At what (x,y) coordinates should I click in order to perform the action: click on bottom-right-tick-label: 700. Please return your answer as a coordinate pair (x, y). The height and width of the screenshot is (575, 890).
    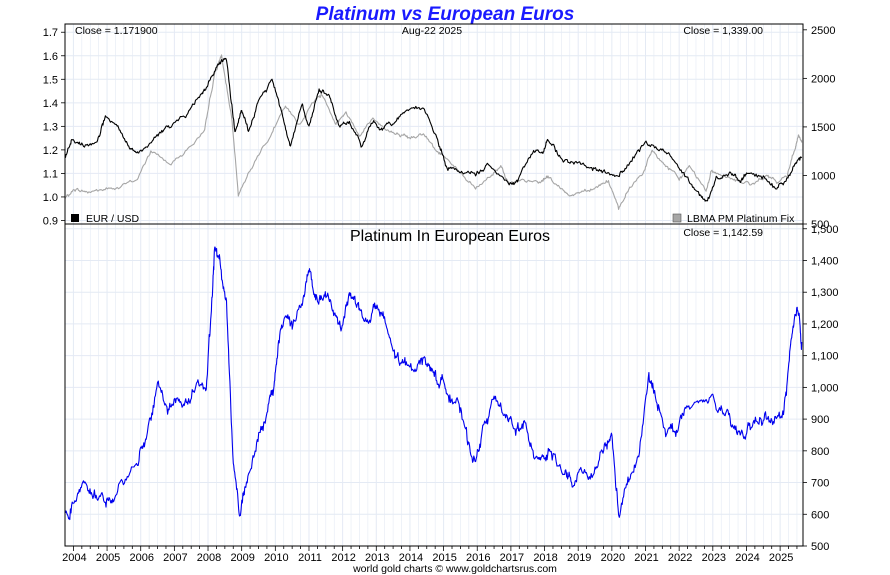
    Looking at the image, I should click on (820, 484).